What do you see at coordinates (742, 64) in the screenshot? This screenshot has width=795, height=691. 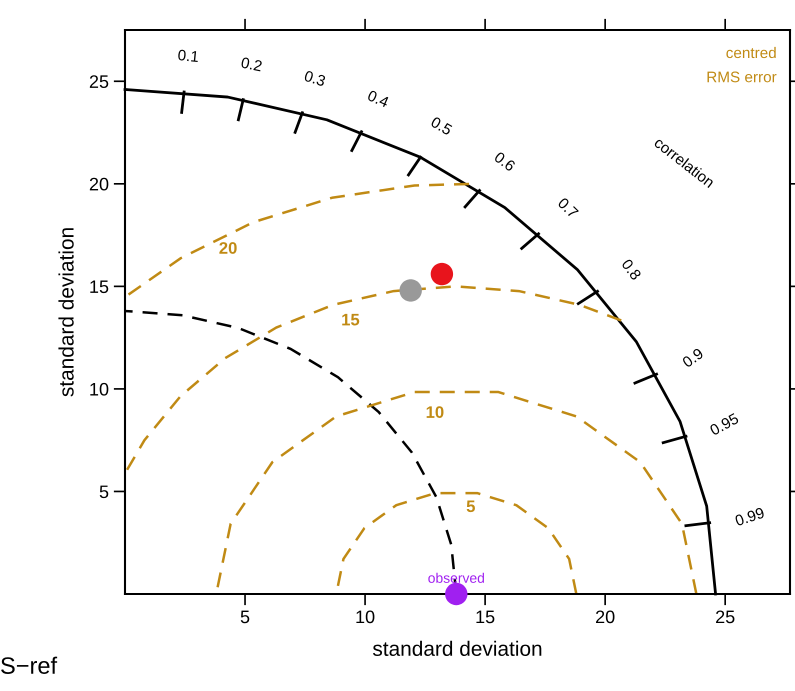 I see `annotation: centred RMS error` at bounding box center [742, 64].